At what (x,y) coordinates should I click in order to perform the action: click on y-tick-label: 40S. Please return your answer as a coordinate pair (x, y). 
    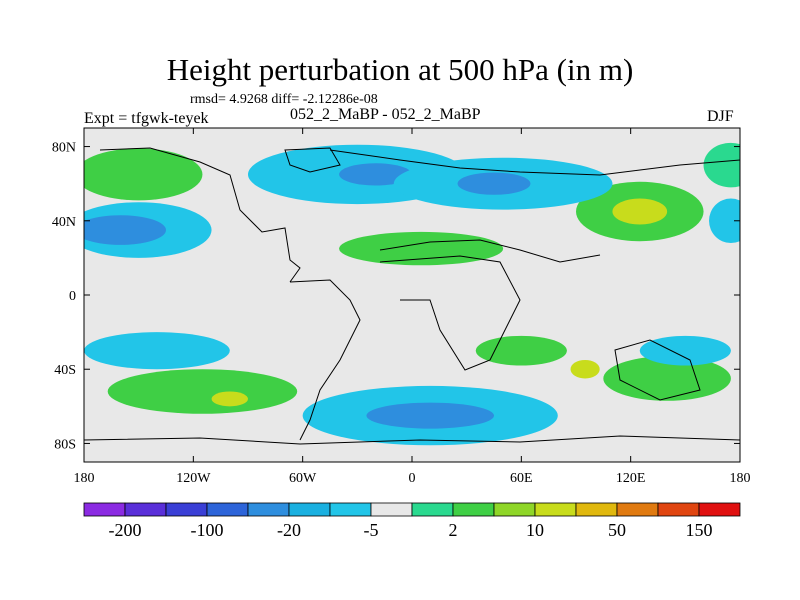
    Looking at the image, I should click on (65, 370).